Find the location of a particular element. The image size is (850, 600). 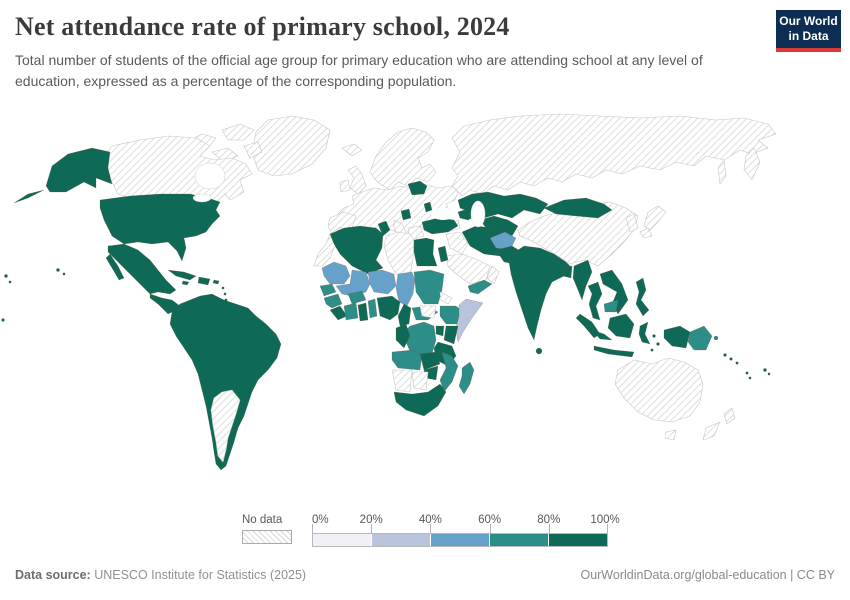

region-south-africa is located at coordinates (420, 400).